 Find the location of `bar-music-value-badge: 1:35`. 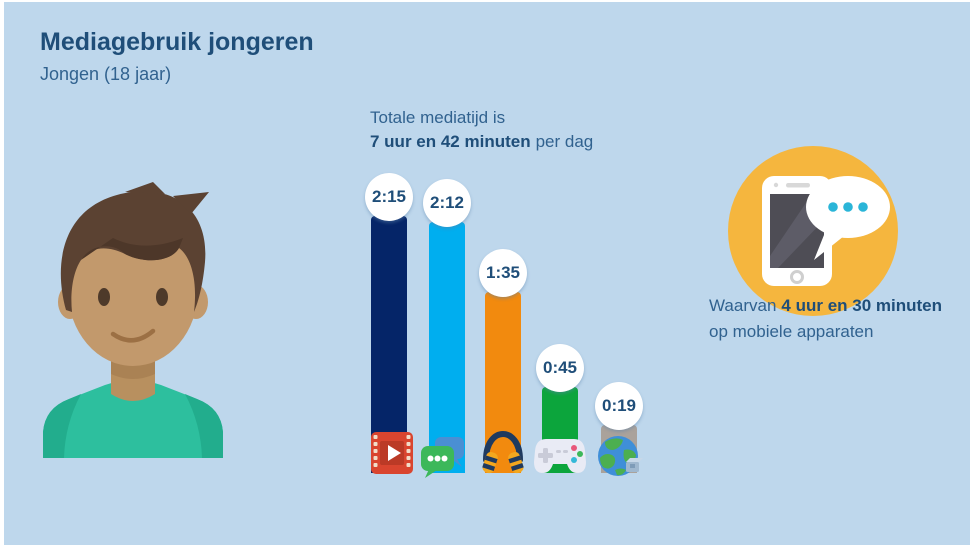

bar-music-value-badge: 1:35 is located at coordinates (503, 273).